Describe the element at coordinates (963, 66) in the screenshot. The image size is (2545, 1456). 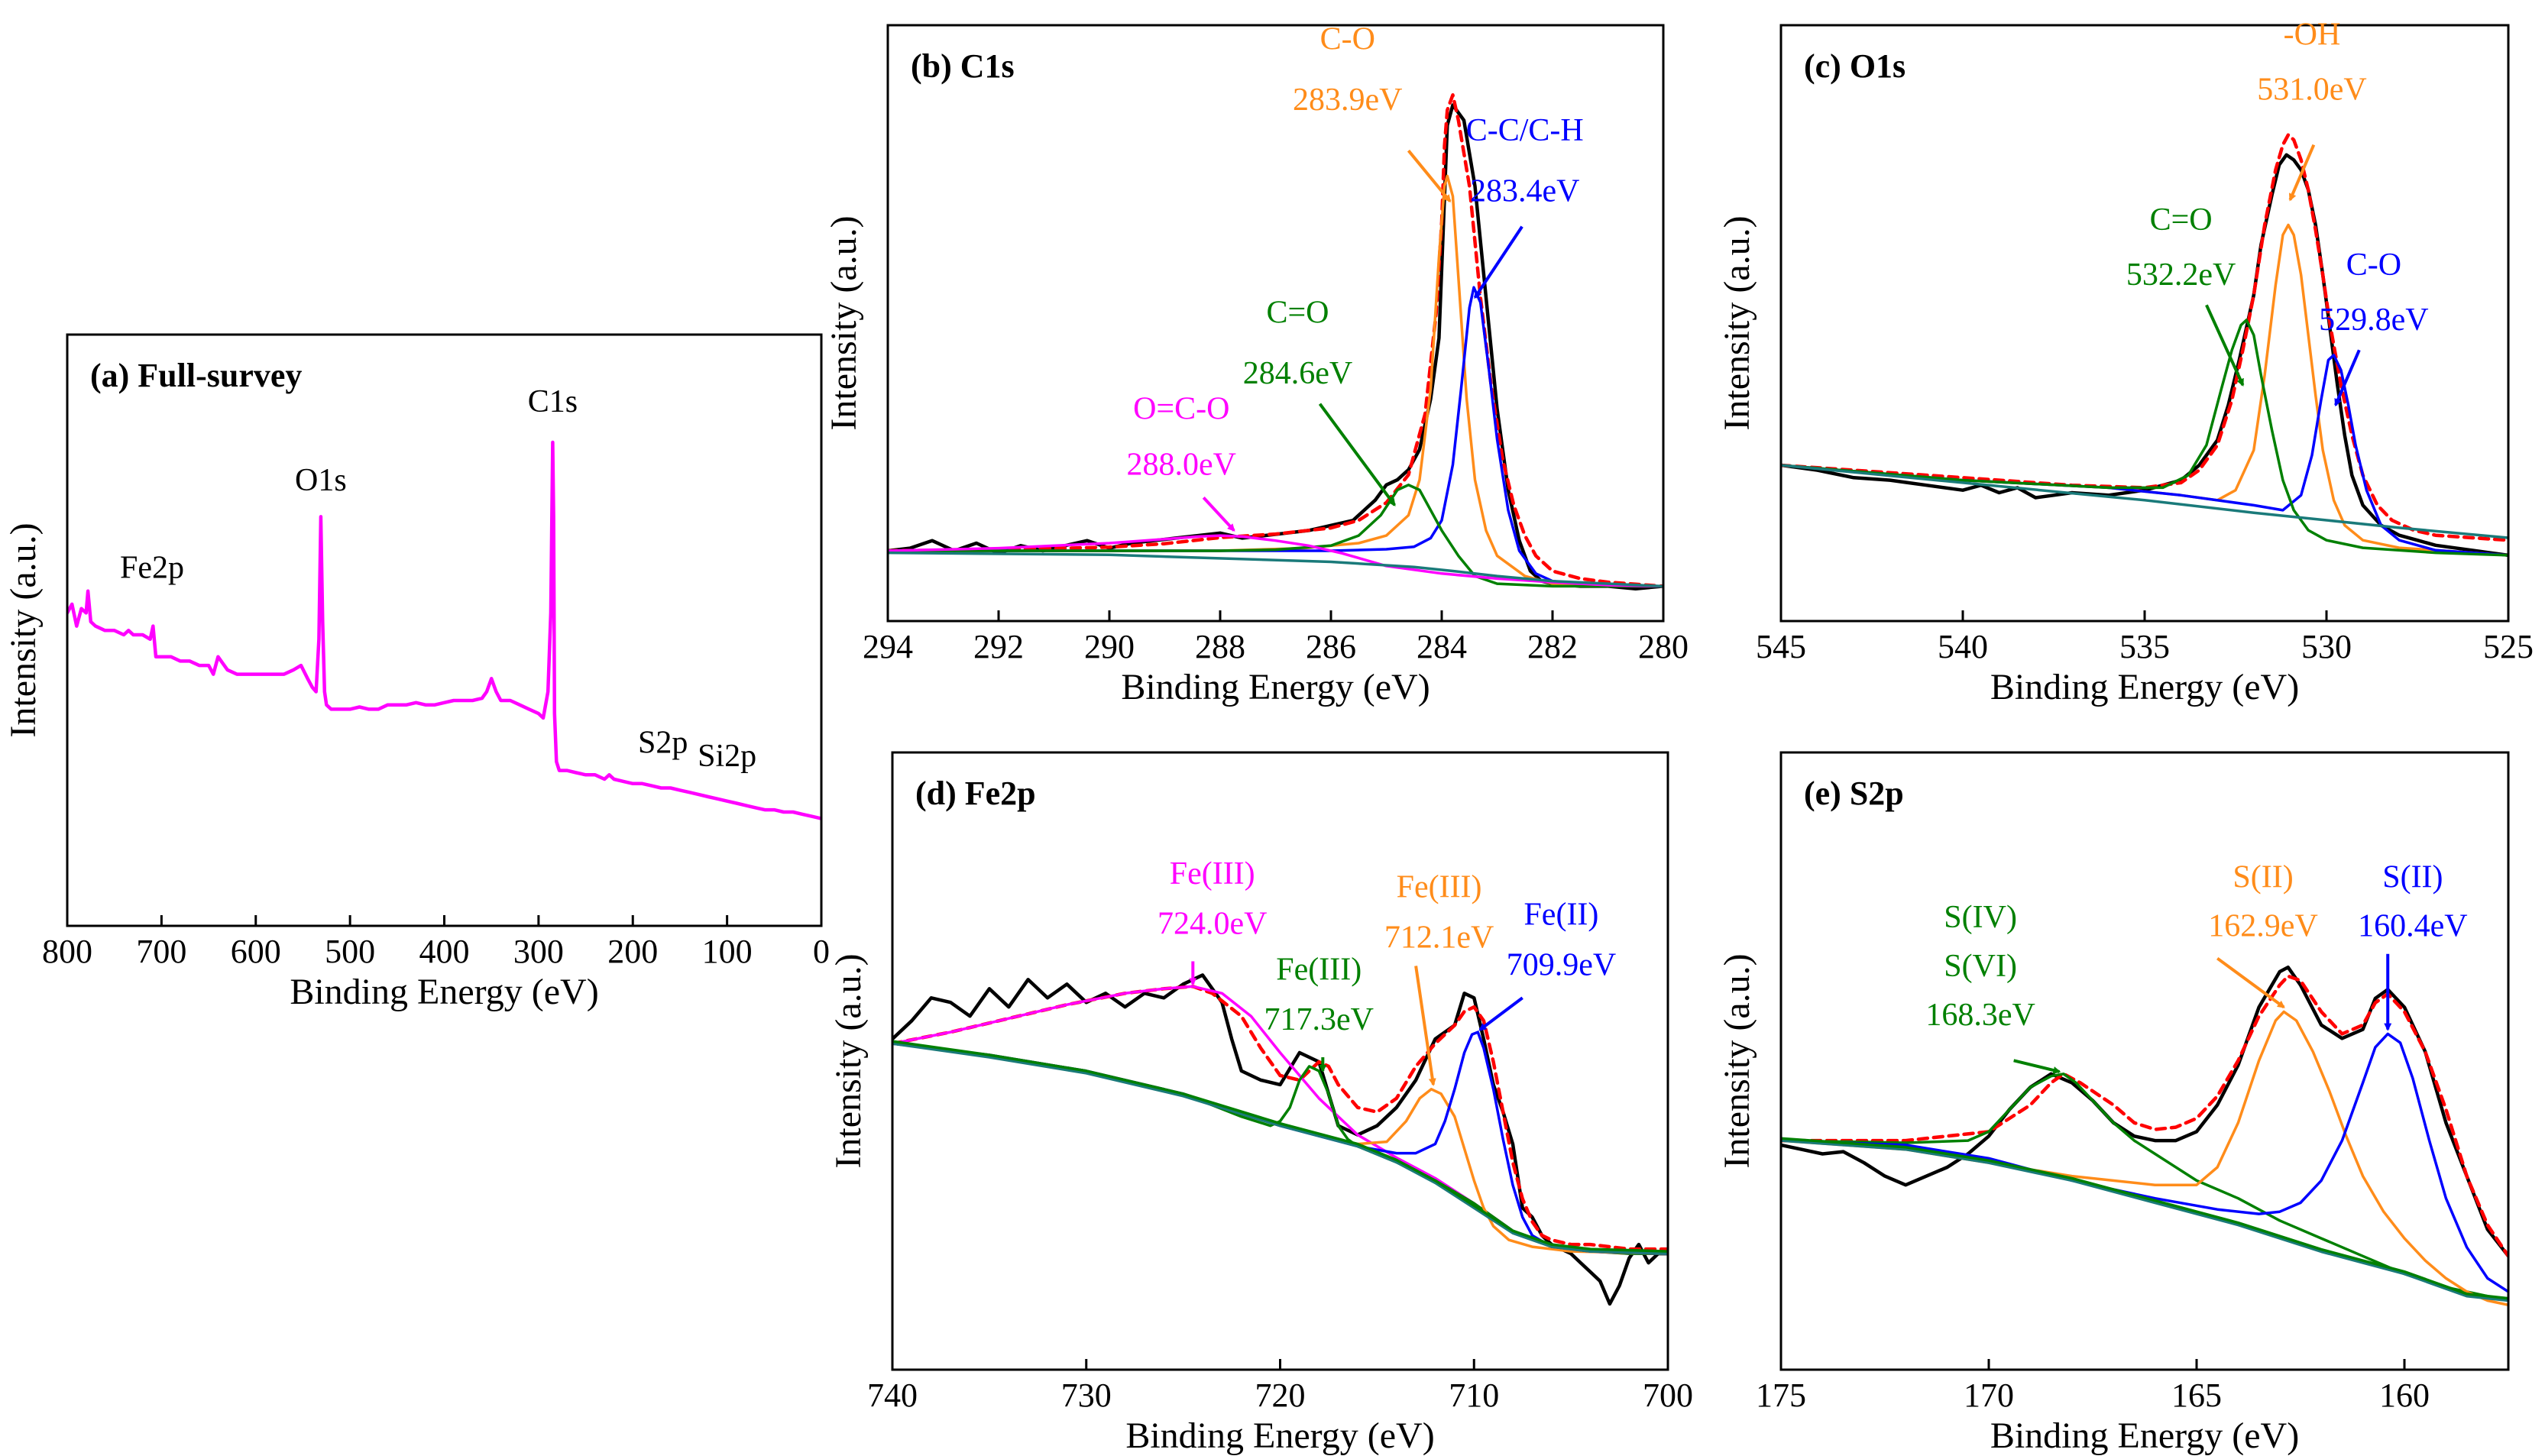
I see `panel-title: (b) C1s` at that location.